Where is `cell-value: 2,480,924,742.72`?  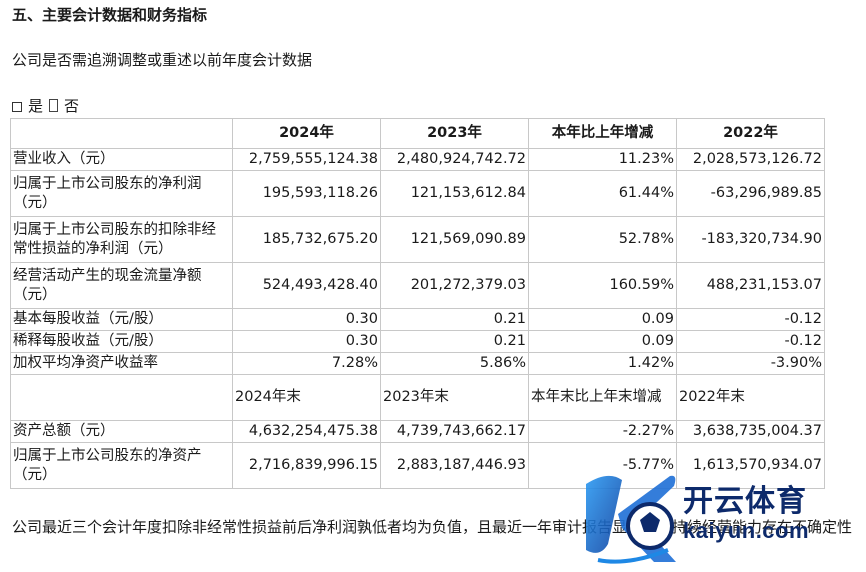 cell-value: 2,480,924,742.72 is located at coordinates (454, 159).